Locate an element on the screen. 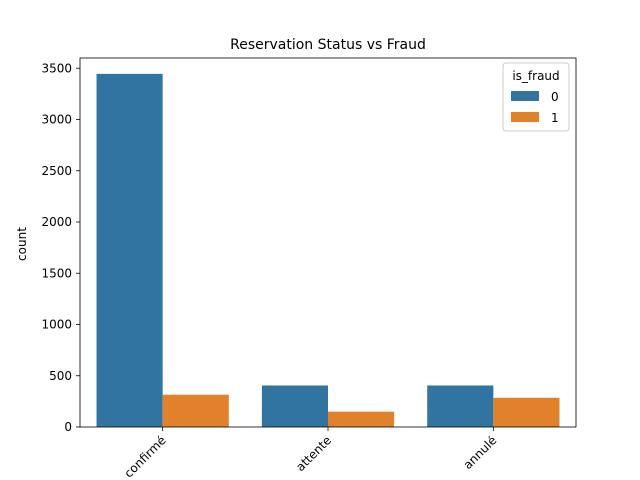 This screenshot has width=640, height=480. legend-label-1: 1 is located at coordinates (555, 118).